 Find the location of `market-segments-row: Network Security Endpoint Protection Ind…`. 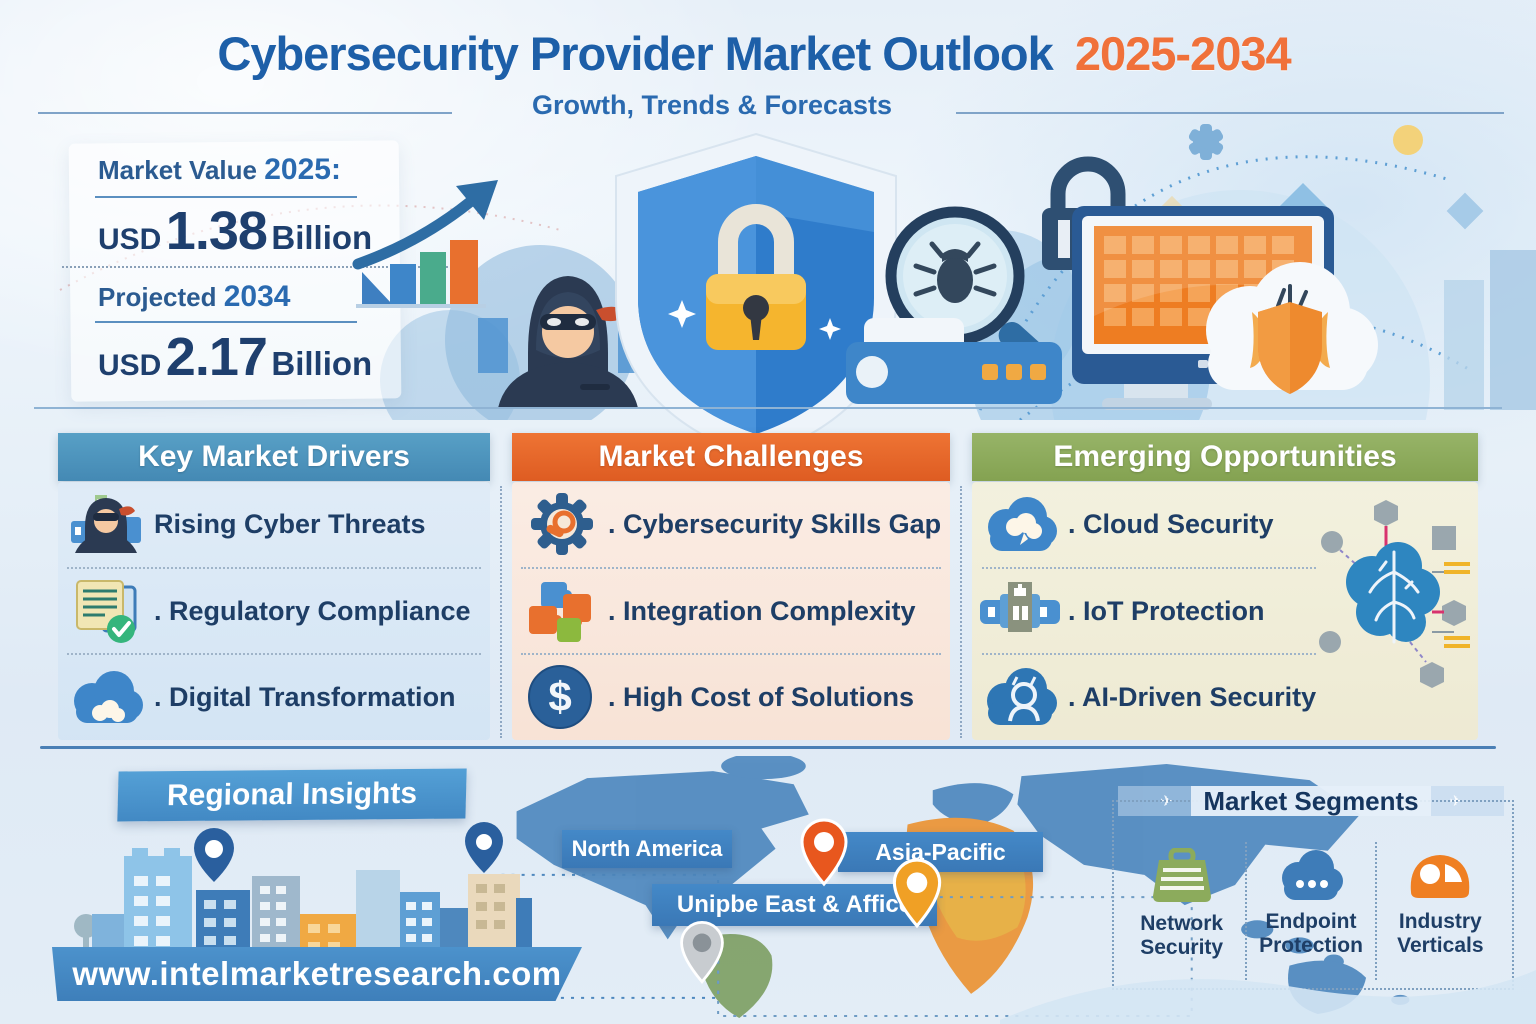

market-segments-row: Network Security Endpoint Protection Ind… is located at coordinates (1311, 911).